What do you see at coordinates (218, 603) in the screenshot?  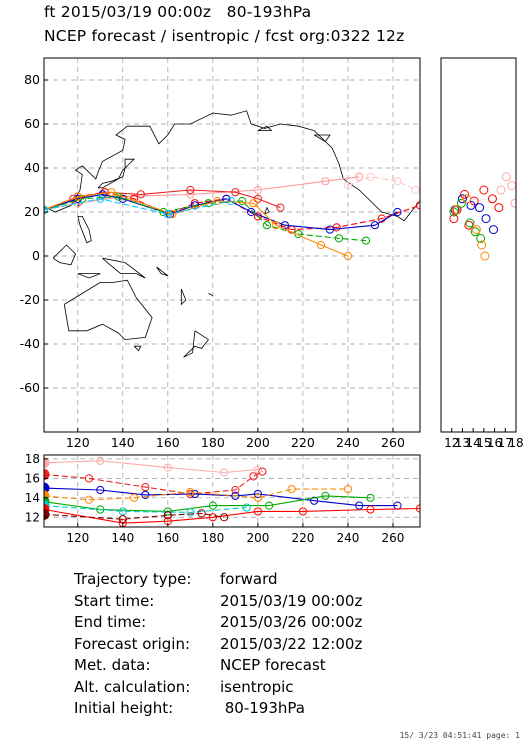 I see `info-row-start-time: Start time: 2015/03/19 00:00z` at bounding box center [218, 603].